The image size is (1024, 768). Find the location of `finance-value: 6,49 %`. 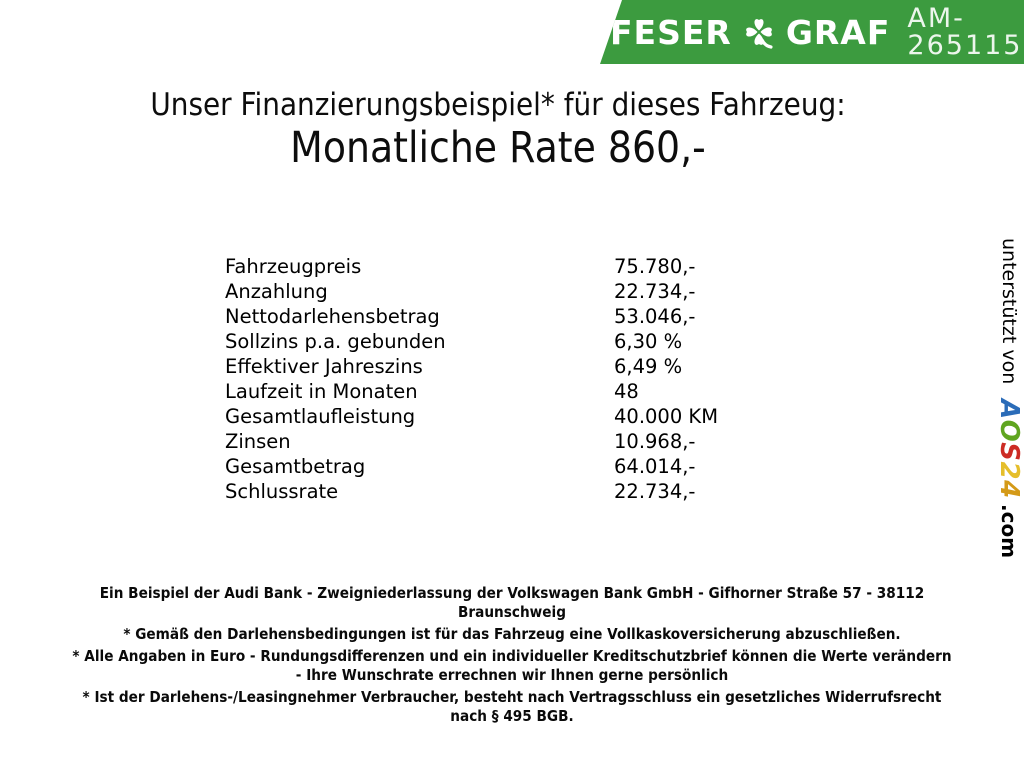

finance-value: 6,49 % is located at coordinates (648, 366).